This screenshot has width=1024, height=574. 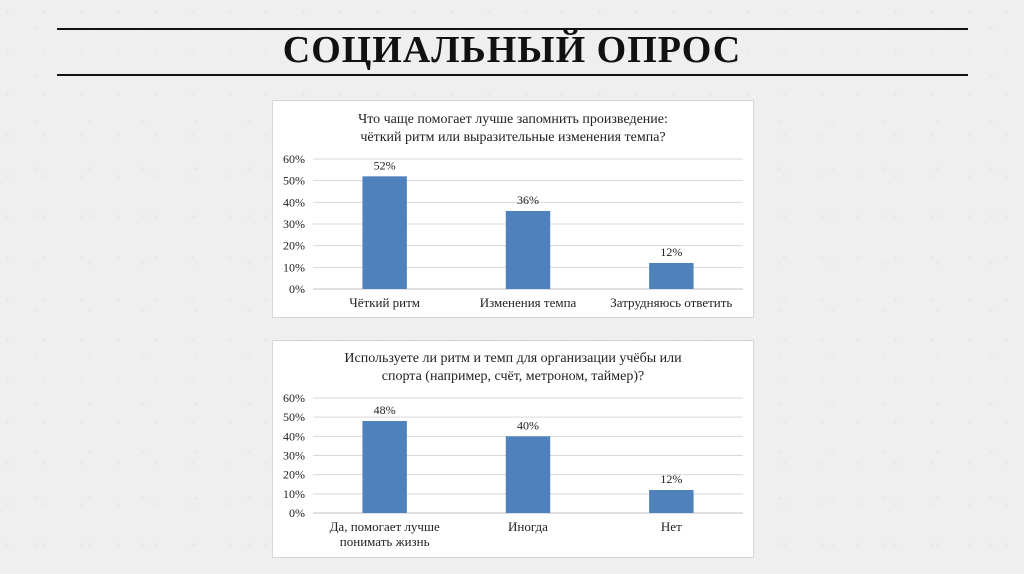 I want to click on data-label: 52%, so click(x=385, y=165).